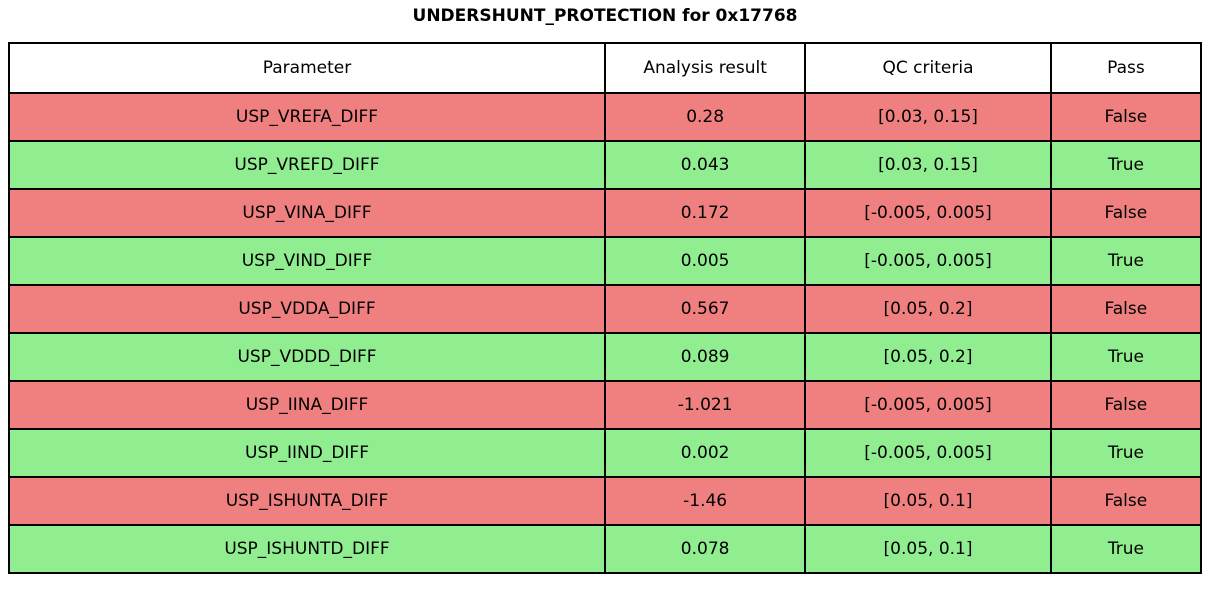 The height and width of the screenshot is (604, 1210). I want to click on cell-analysis-result: 0.002, so click(705, 453).